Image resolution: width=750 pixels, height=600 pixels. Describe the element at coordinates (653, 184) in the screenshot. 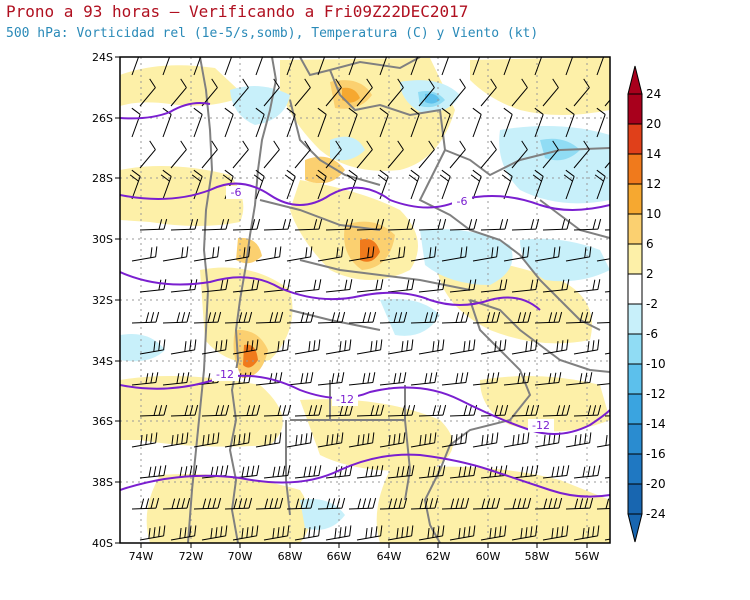

I see `colorbar-label: 12` at that location.